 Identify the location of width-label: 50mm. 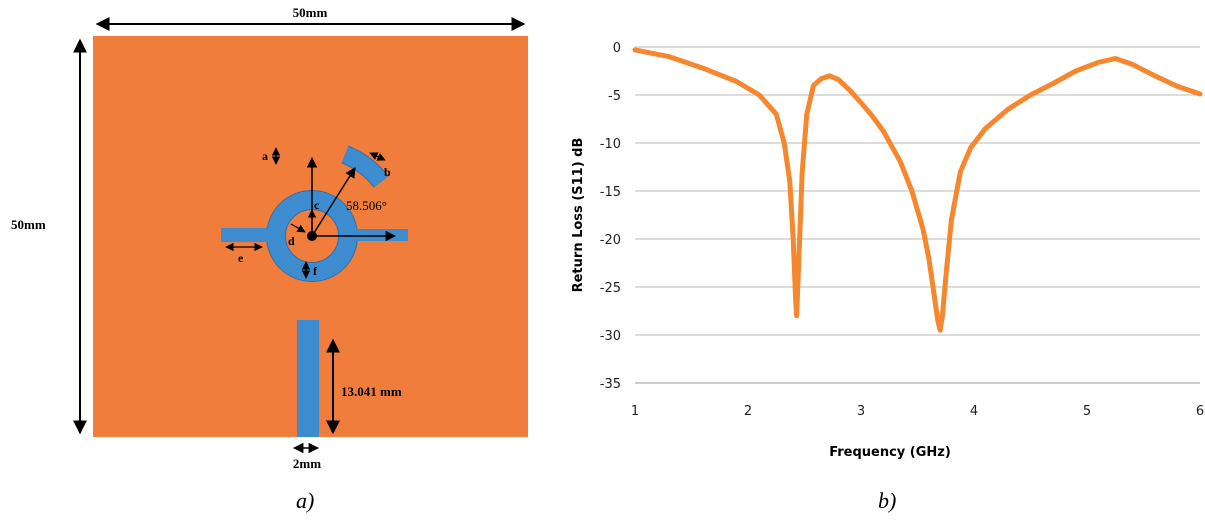
(310, 12).